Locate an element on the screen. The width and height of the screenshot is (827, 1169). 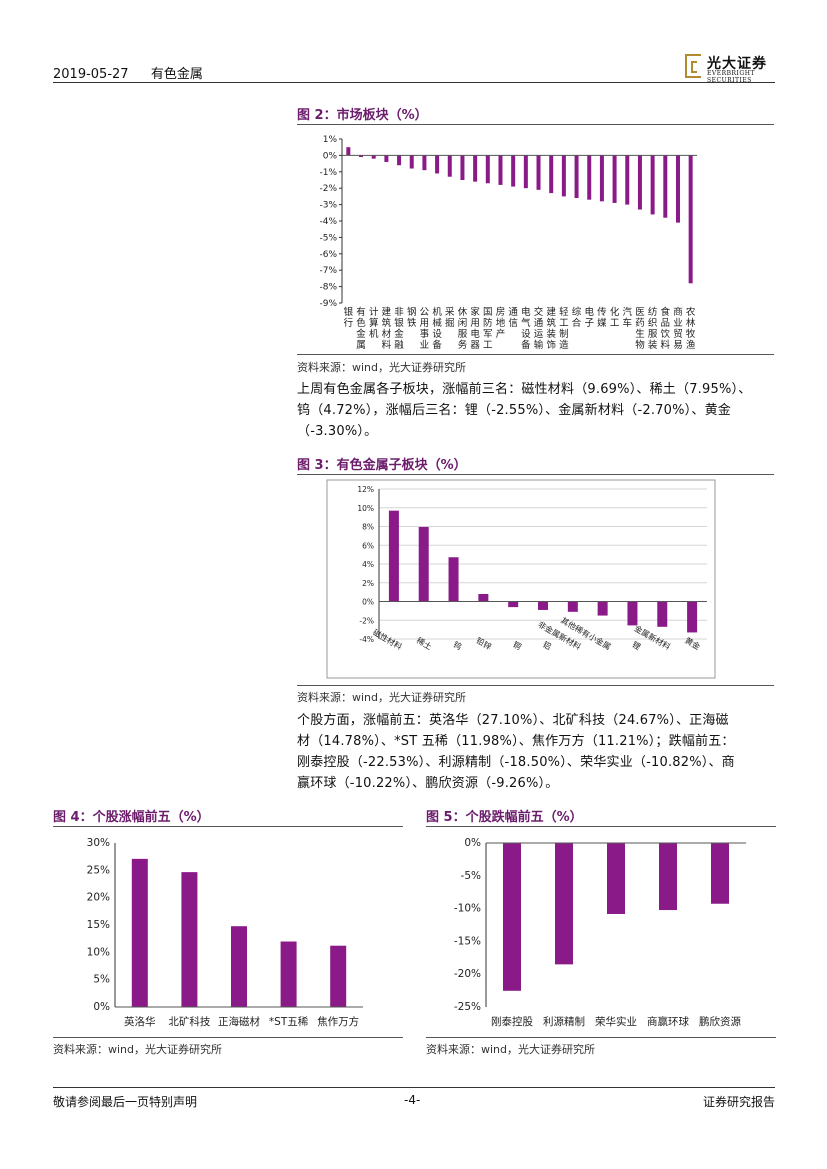
fig2-bottom-rule is located at coordinates (535, 354).